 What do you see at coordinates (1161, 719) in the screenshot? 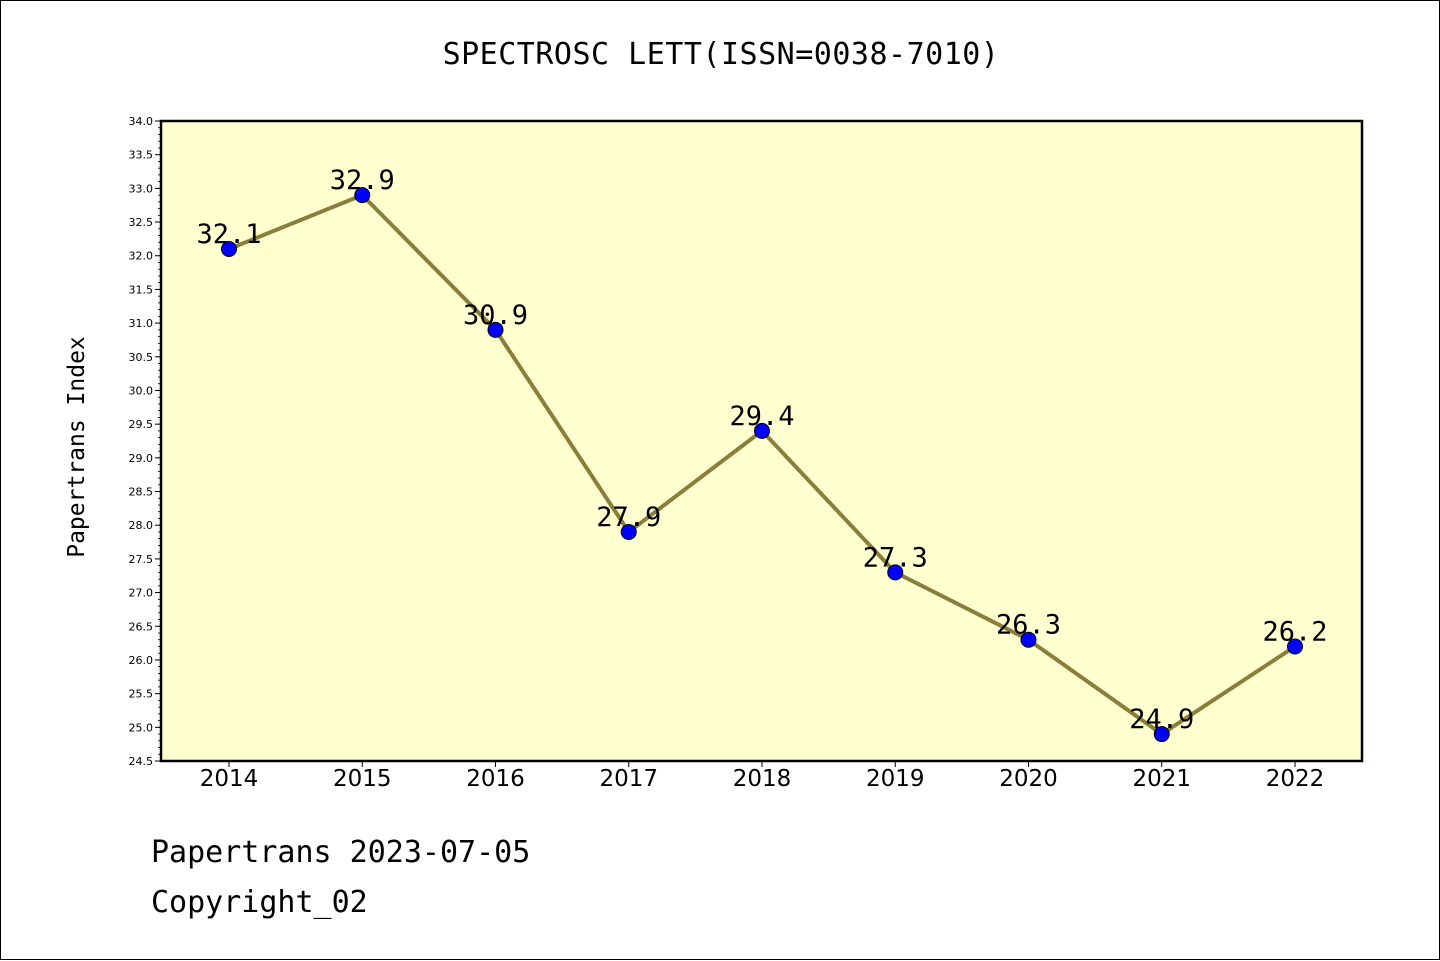
I see `data-label: 24.9` at bounding box center [1161, 719].